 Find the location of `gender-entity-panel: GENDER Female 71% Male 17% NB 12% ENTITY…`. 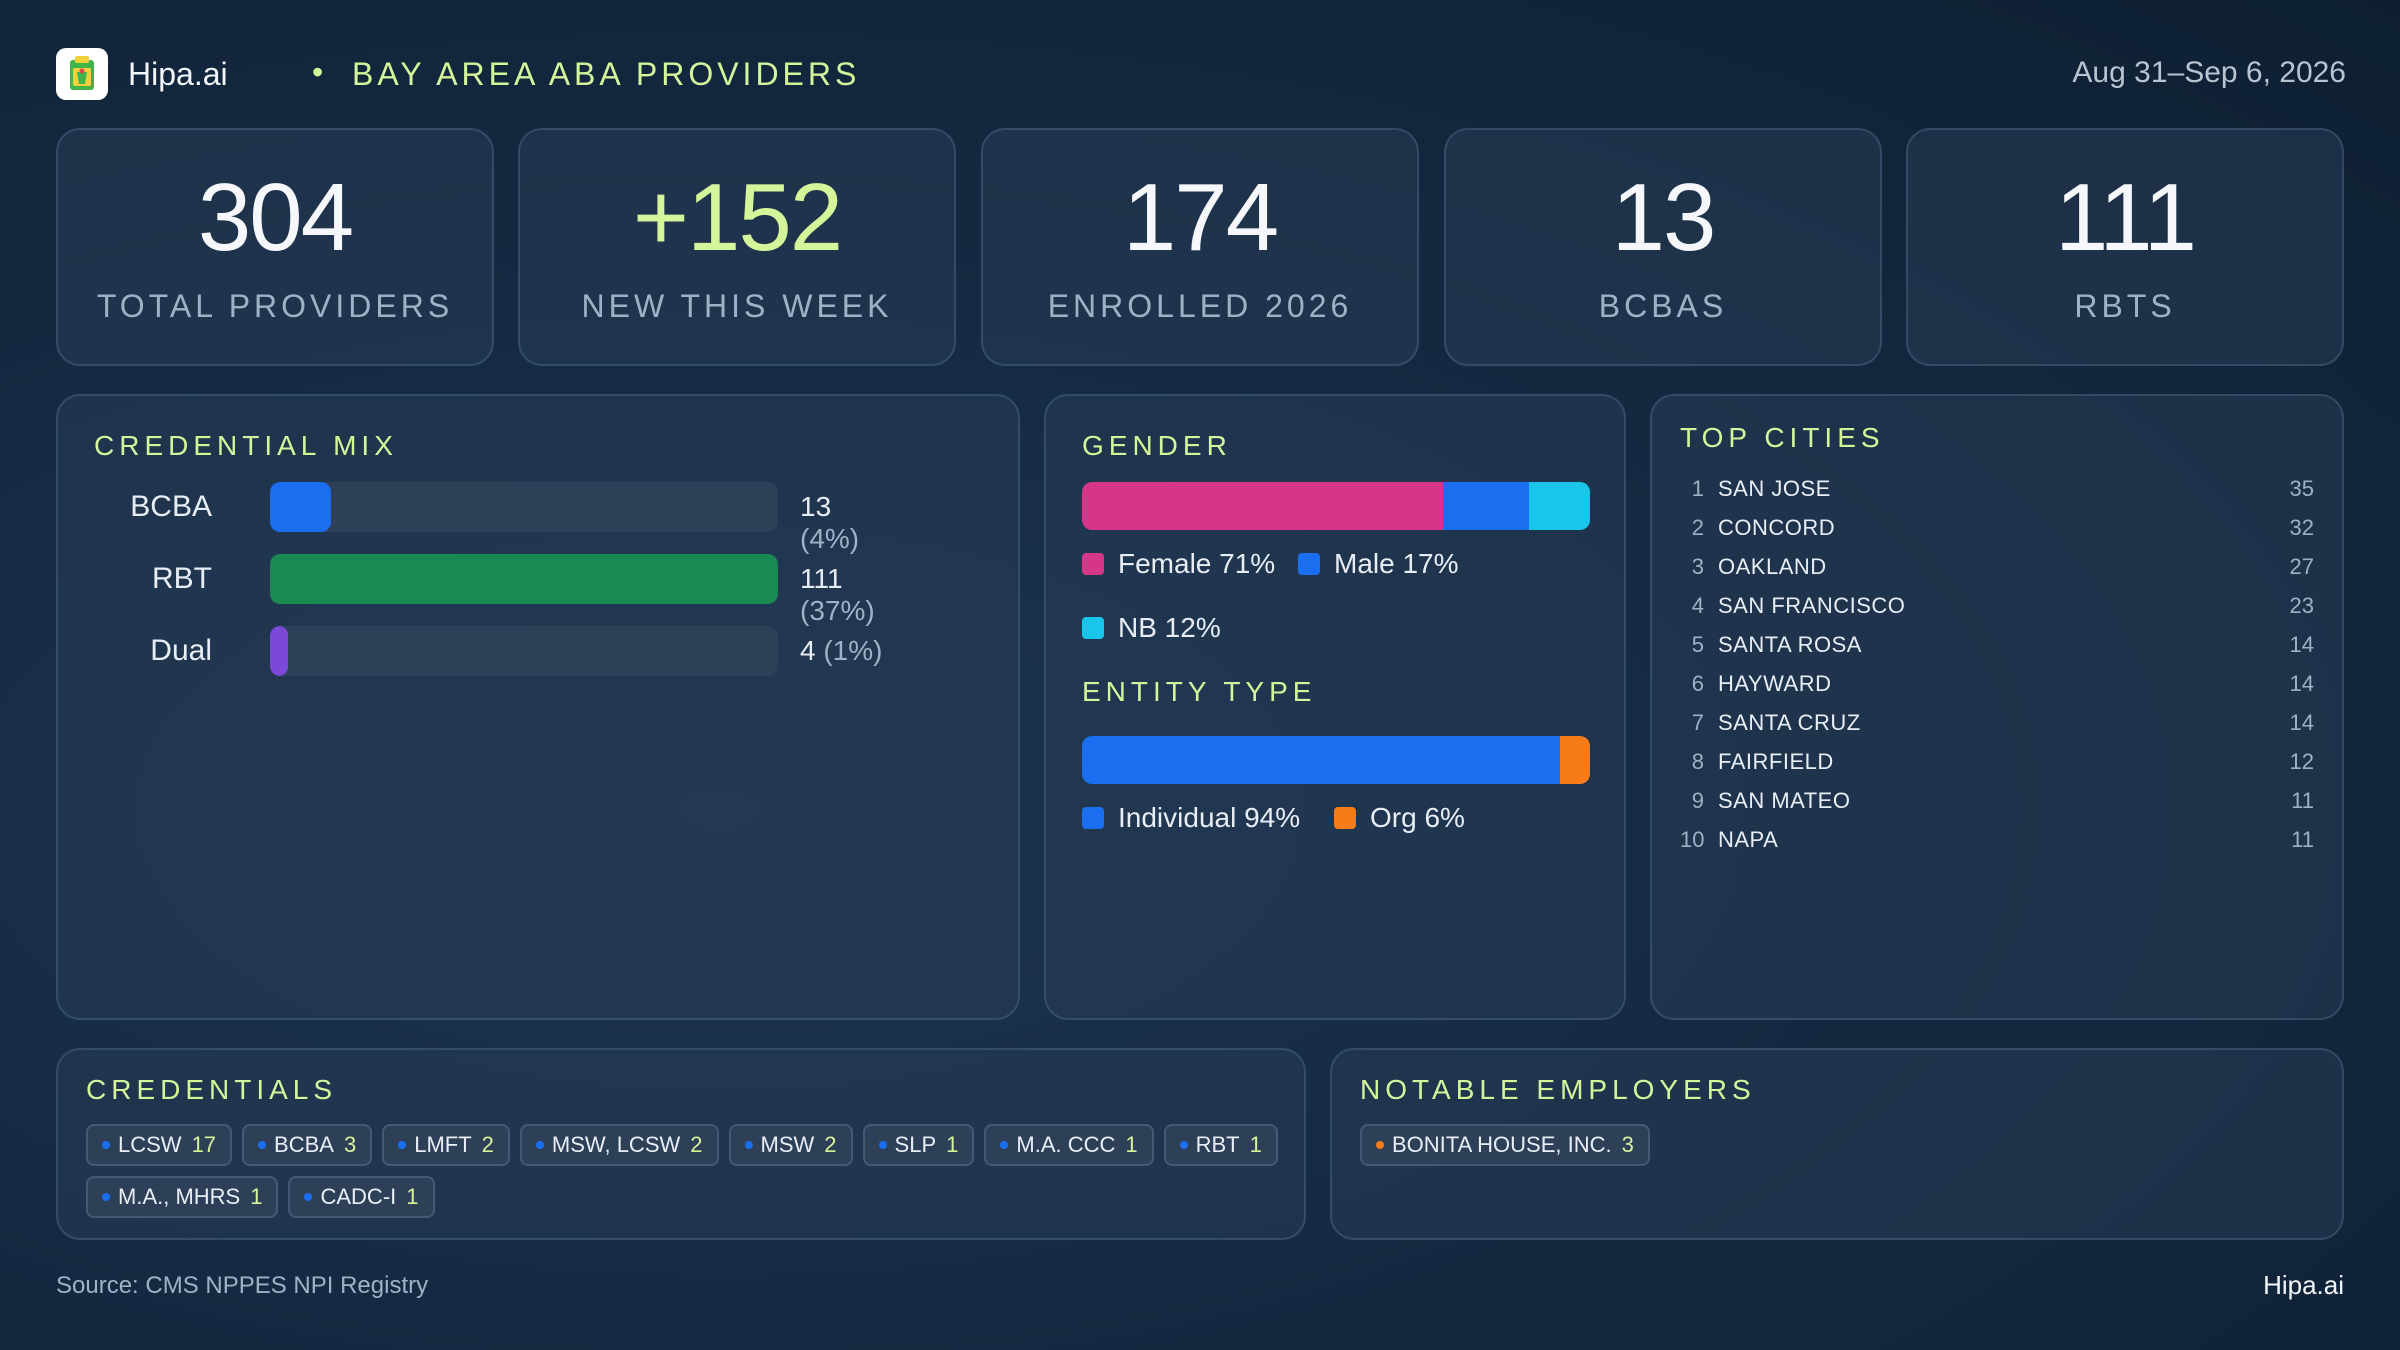

gender-entity-panel: GENDER Female 71% Male 17% NB 12% ENTITY… is located at coordinates (1335, 707).